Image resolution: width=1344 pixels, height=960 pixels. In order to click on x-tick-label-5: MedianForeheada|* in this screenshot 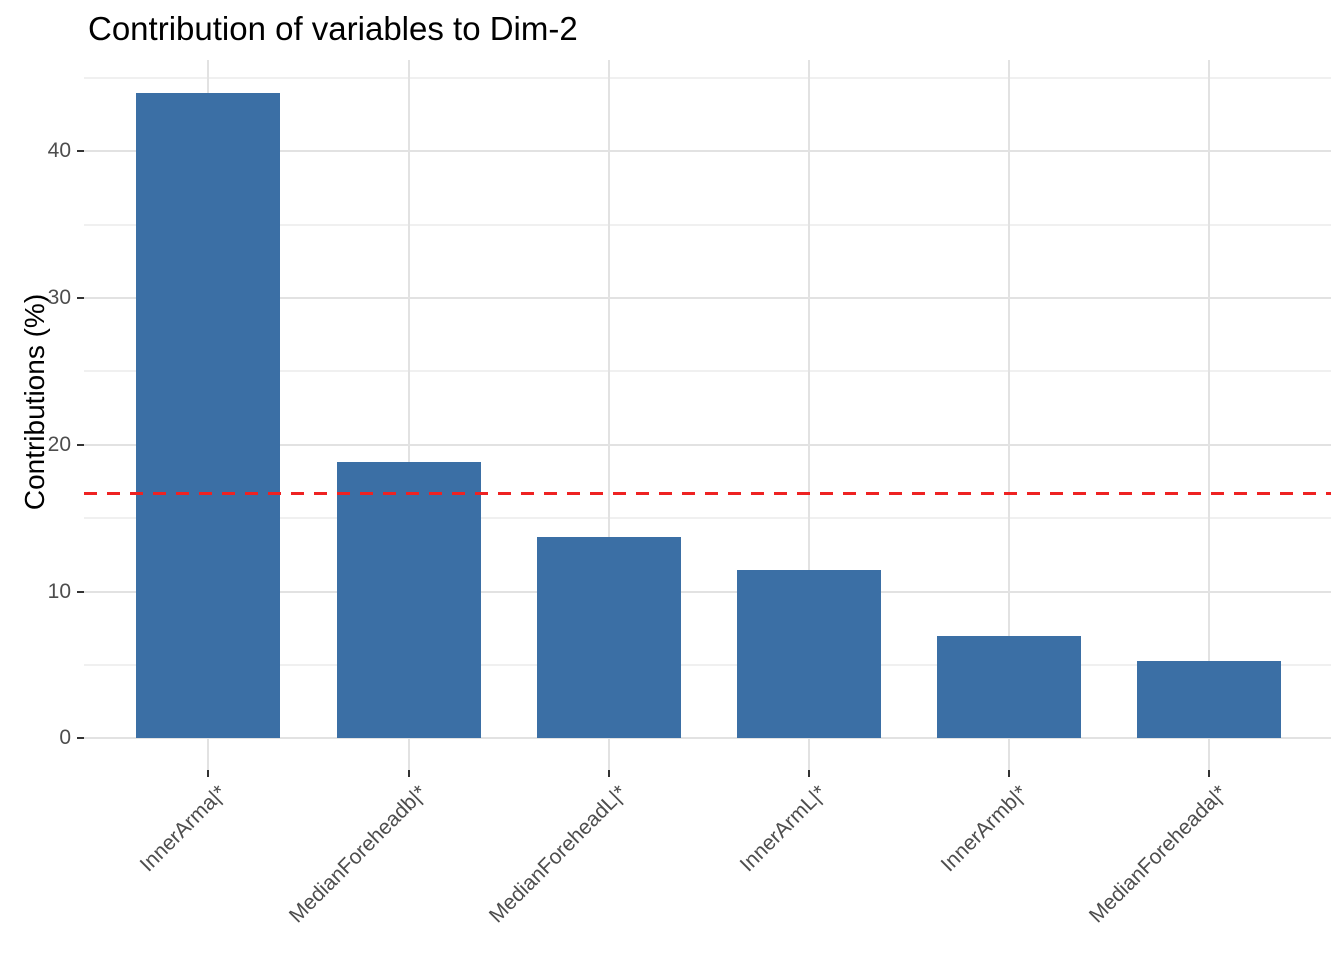, I will do `click(1158, 854)`.